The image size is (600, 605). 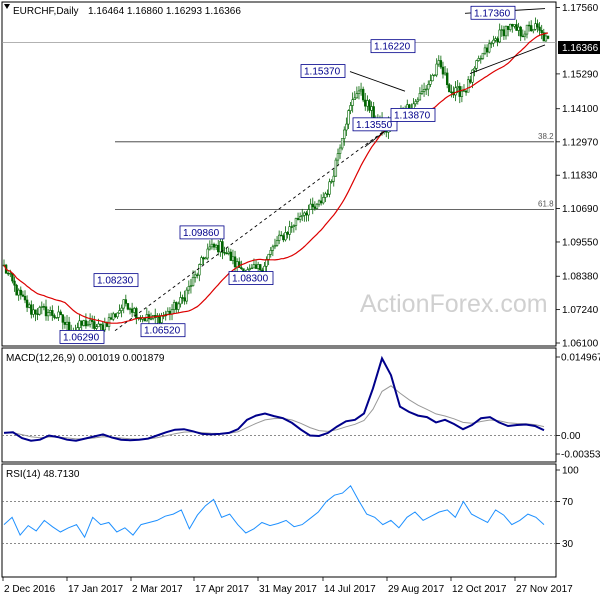 I want to click on watermark: ActionForex.com, so click(x=454, y=304).